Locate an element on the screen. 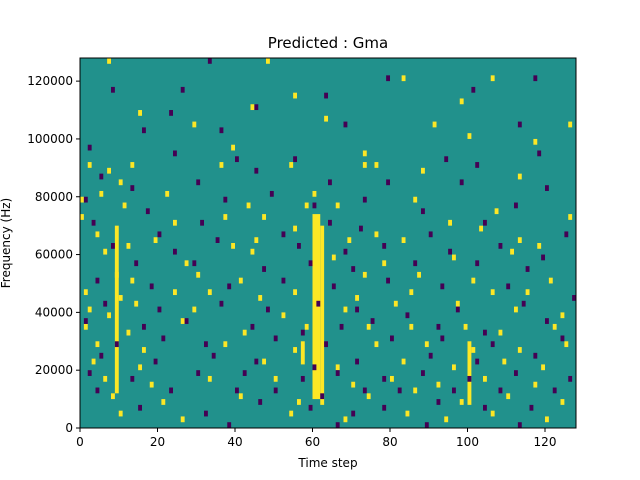 The image size is (640, 480). x-tick-label: 60 is located at coordinates (312, 442).